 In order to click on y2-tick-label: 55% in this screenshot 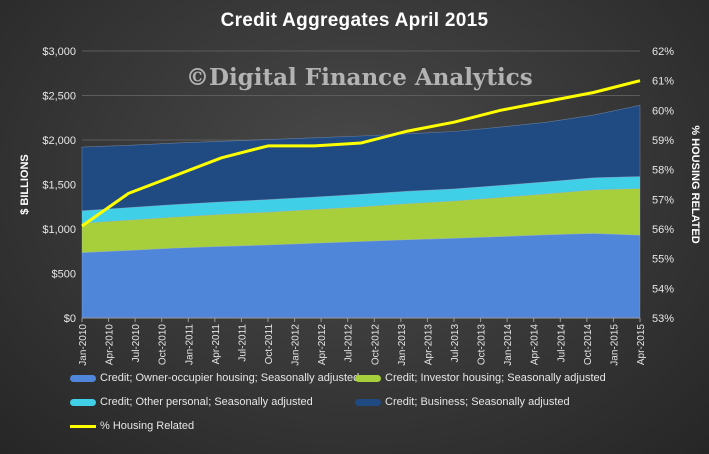, I will do `click(663, 260)`.